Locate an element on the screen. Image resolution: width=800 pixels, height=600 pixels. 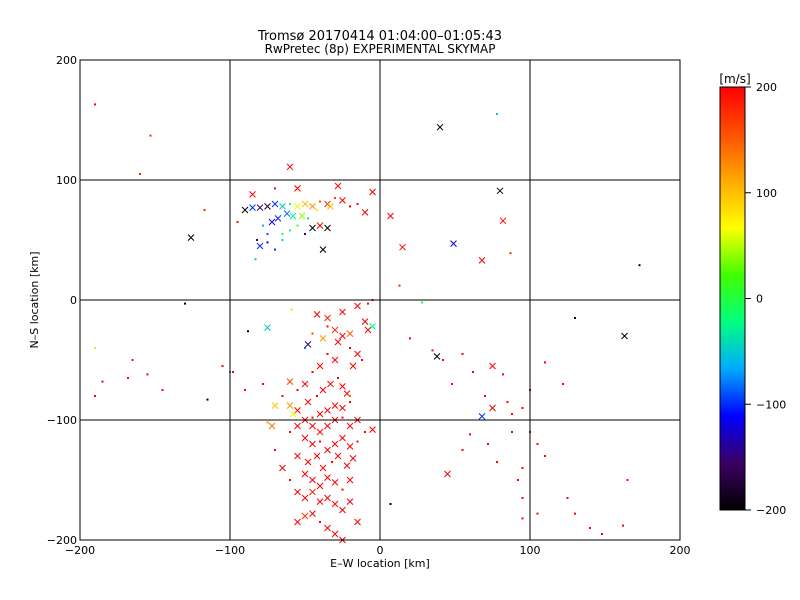
x-axis-ticks: −200 −100 0 100 200 is located at coordinates (378, 550).